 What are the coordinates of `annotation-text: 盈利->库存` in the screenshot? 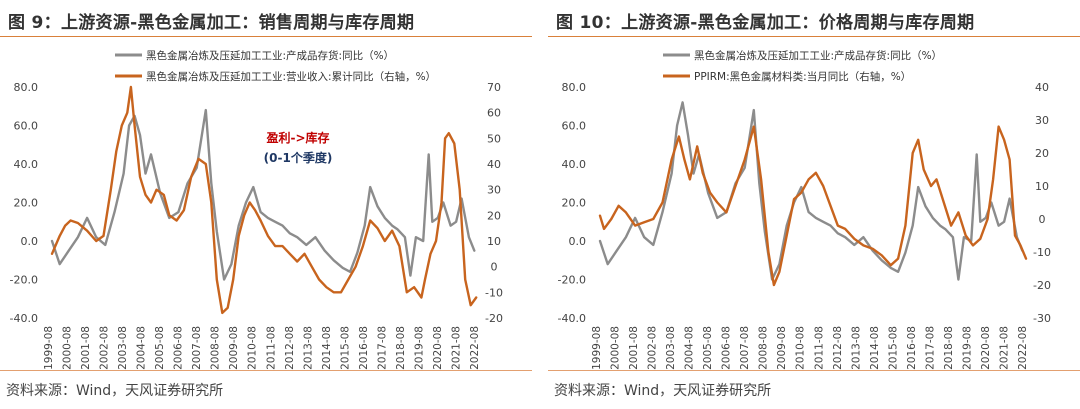 It's located at (297, 137).